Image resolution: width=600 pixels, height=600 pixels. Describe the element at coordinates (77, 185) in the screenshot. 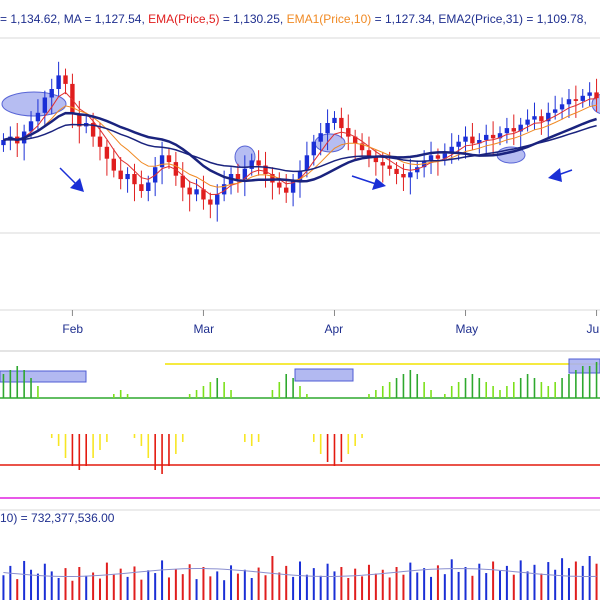

I see `down-arrow-1-head` at that location.